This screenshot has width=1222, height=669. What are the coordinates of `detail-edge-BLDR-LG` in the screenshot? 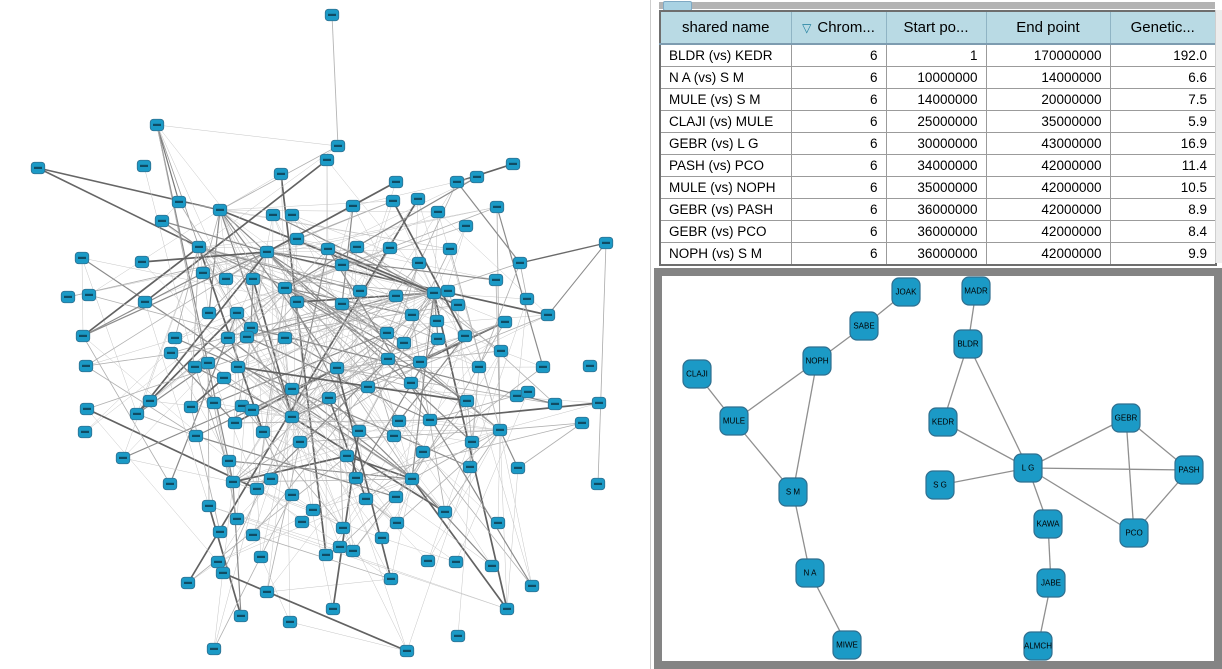 It's located at (998, 406).